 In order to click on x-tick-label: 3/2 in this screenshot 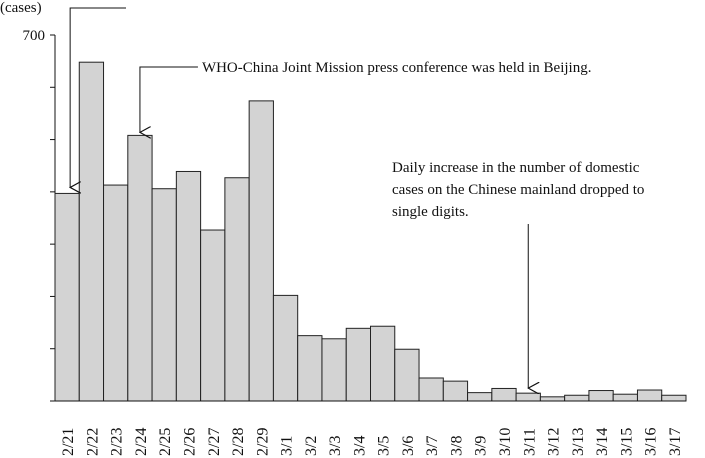, I will do `click(311, 446)`.